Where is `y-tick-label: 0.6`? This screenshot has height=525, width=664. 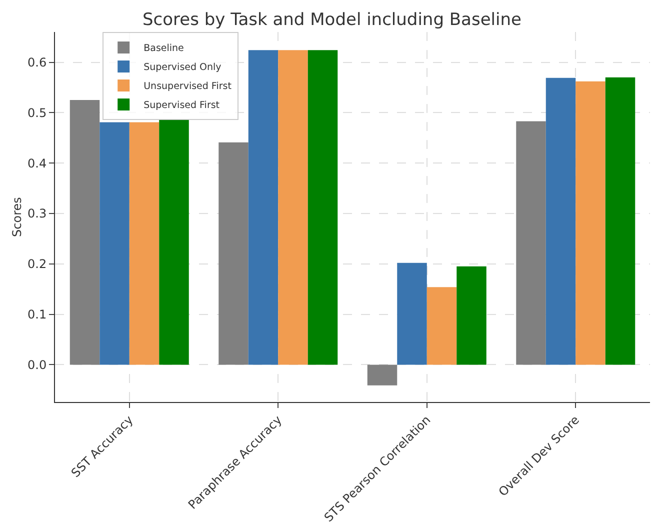 y-tick-label: 0.6 is located at coordinates (37, 62).